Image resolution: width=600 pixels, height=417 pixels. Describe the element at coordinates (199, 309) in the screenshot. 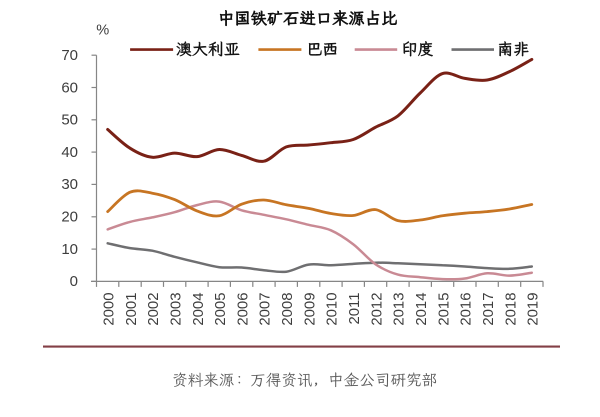

I see `svg-text: 2004` at that location.